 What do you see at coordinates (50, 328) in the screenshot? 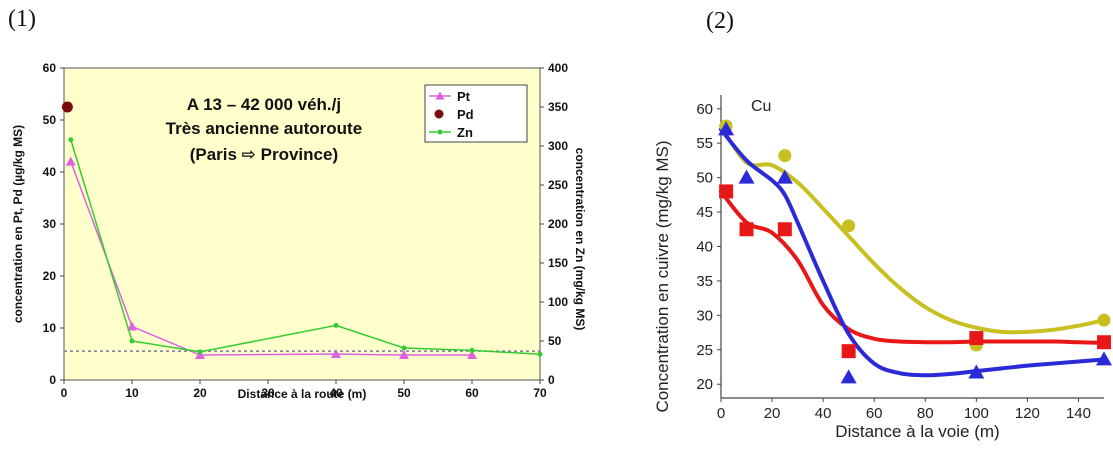
I see `chart-1-y-tick-label: 10` at bounding box center [50, 328].